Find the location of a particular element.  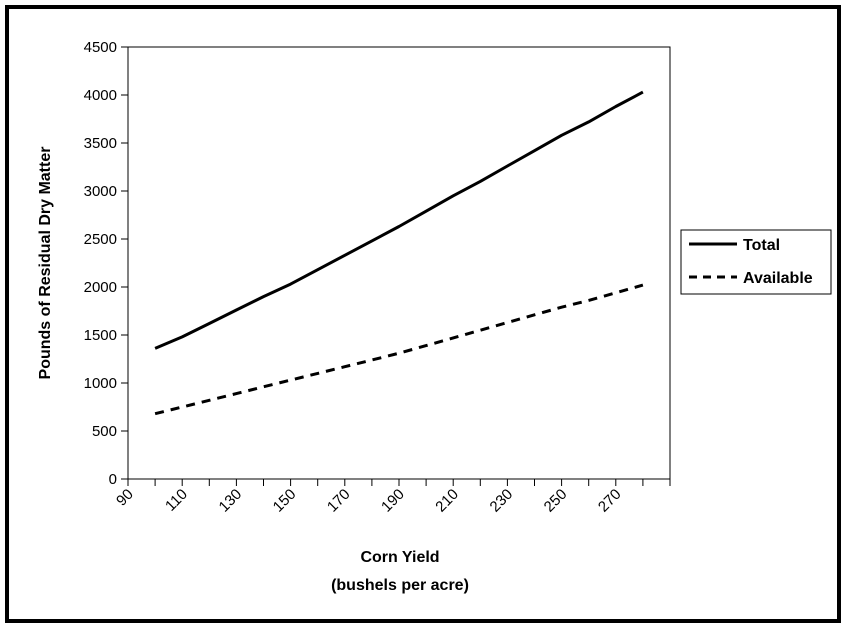

legend-label-available: Available is located at coordinates (778, 278).